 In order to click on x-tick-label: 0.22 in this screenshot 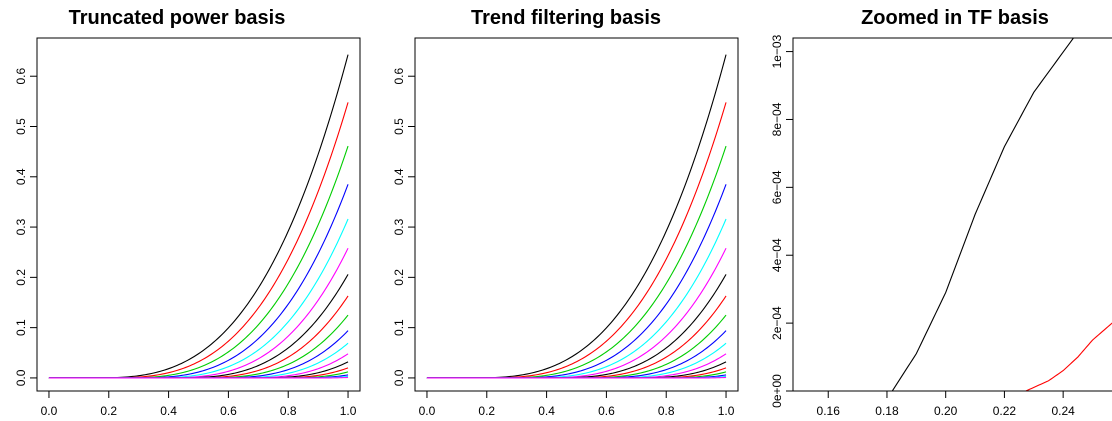, I will do `click(1005, 411)`.